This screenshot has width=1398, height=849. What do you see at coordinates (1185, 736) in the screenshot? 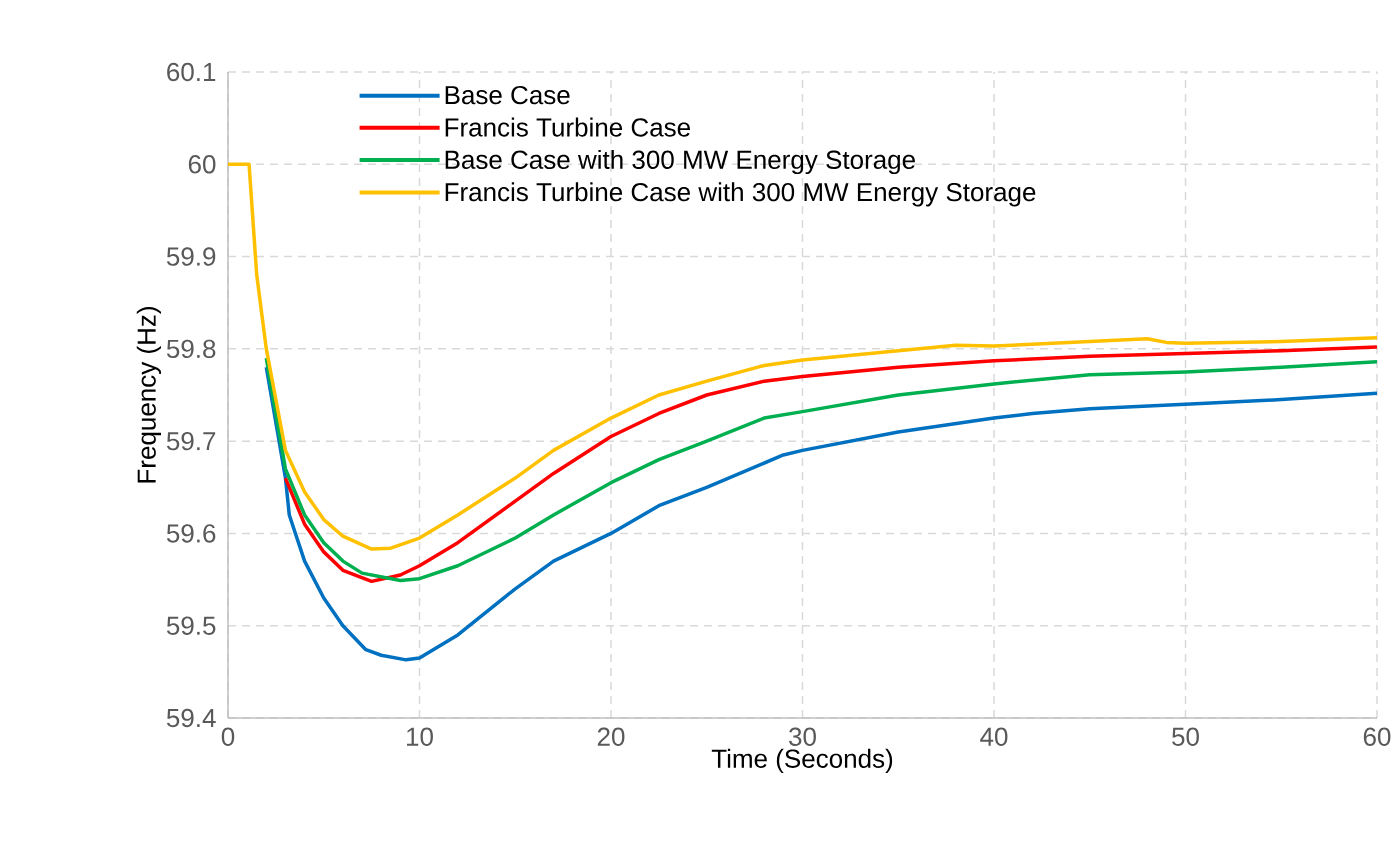
I see `x-tick-label: 50` at bounding box center [1185, 736].